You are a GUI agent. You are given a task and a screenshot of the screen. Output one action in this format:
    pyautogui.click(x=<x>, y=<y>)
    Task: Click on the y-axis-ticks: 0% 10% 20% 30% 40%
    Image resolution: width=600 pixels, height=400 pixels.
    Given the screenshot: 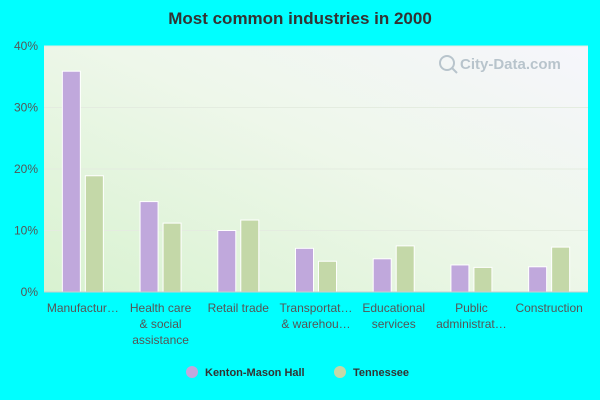 What is the action you would take?
    pyautogui.click(x=26, y=169)
    